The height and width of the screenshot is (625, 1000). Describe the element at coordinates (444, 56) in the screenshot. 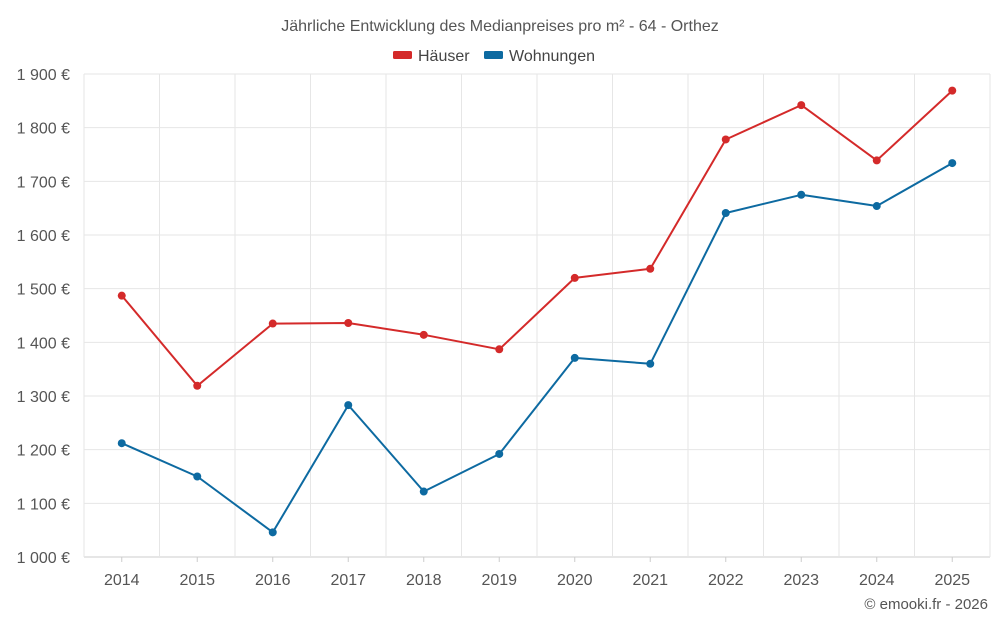

I see `legend-label: Häuser` at that location.